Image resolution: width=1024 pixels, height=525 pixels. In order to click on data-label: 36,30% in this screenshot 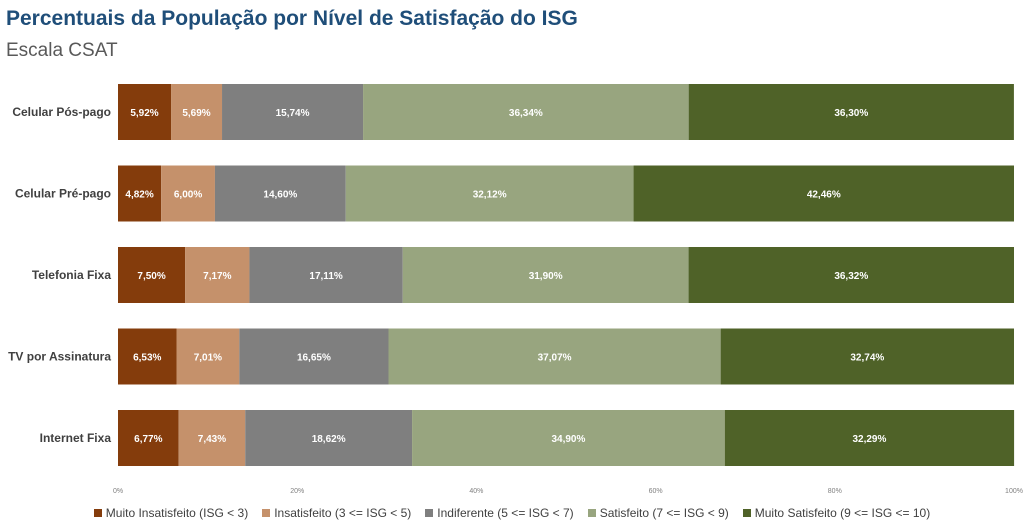, I will do `click(851, 113)`.